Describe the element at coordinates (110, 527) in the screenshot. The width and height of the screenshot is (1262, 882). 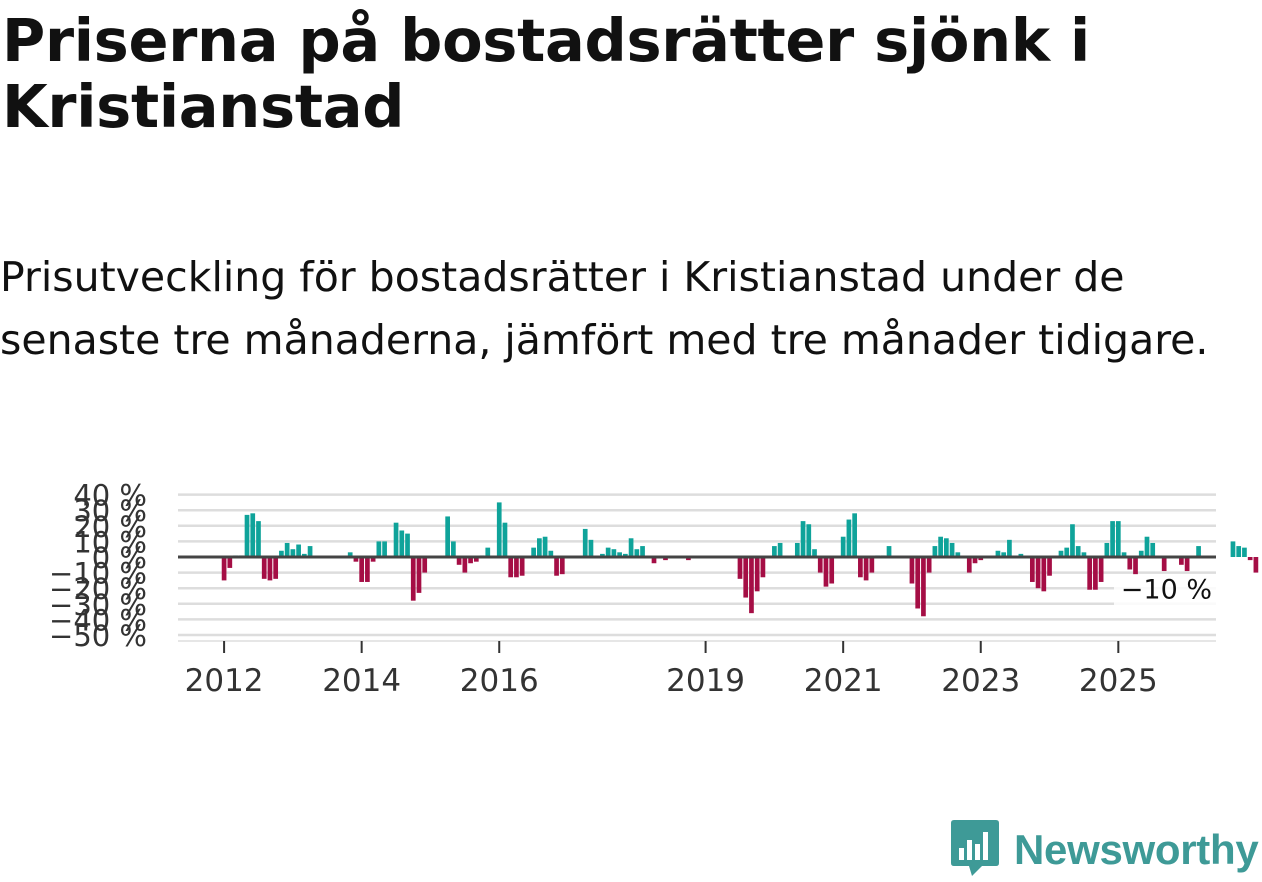
I see `y-tick-label: 20 %` at that location.